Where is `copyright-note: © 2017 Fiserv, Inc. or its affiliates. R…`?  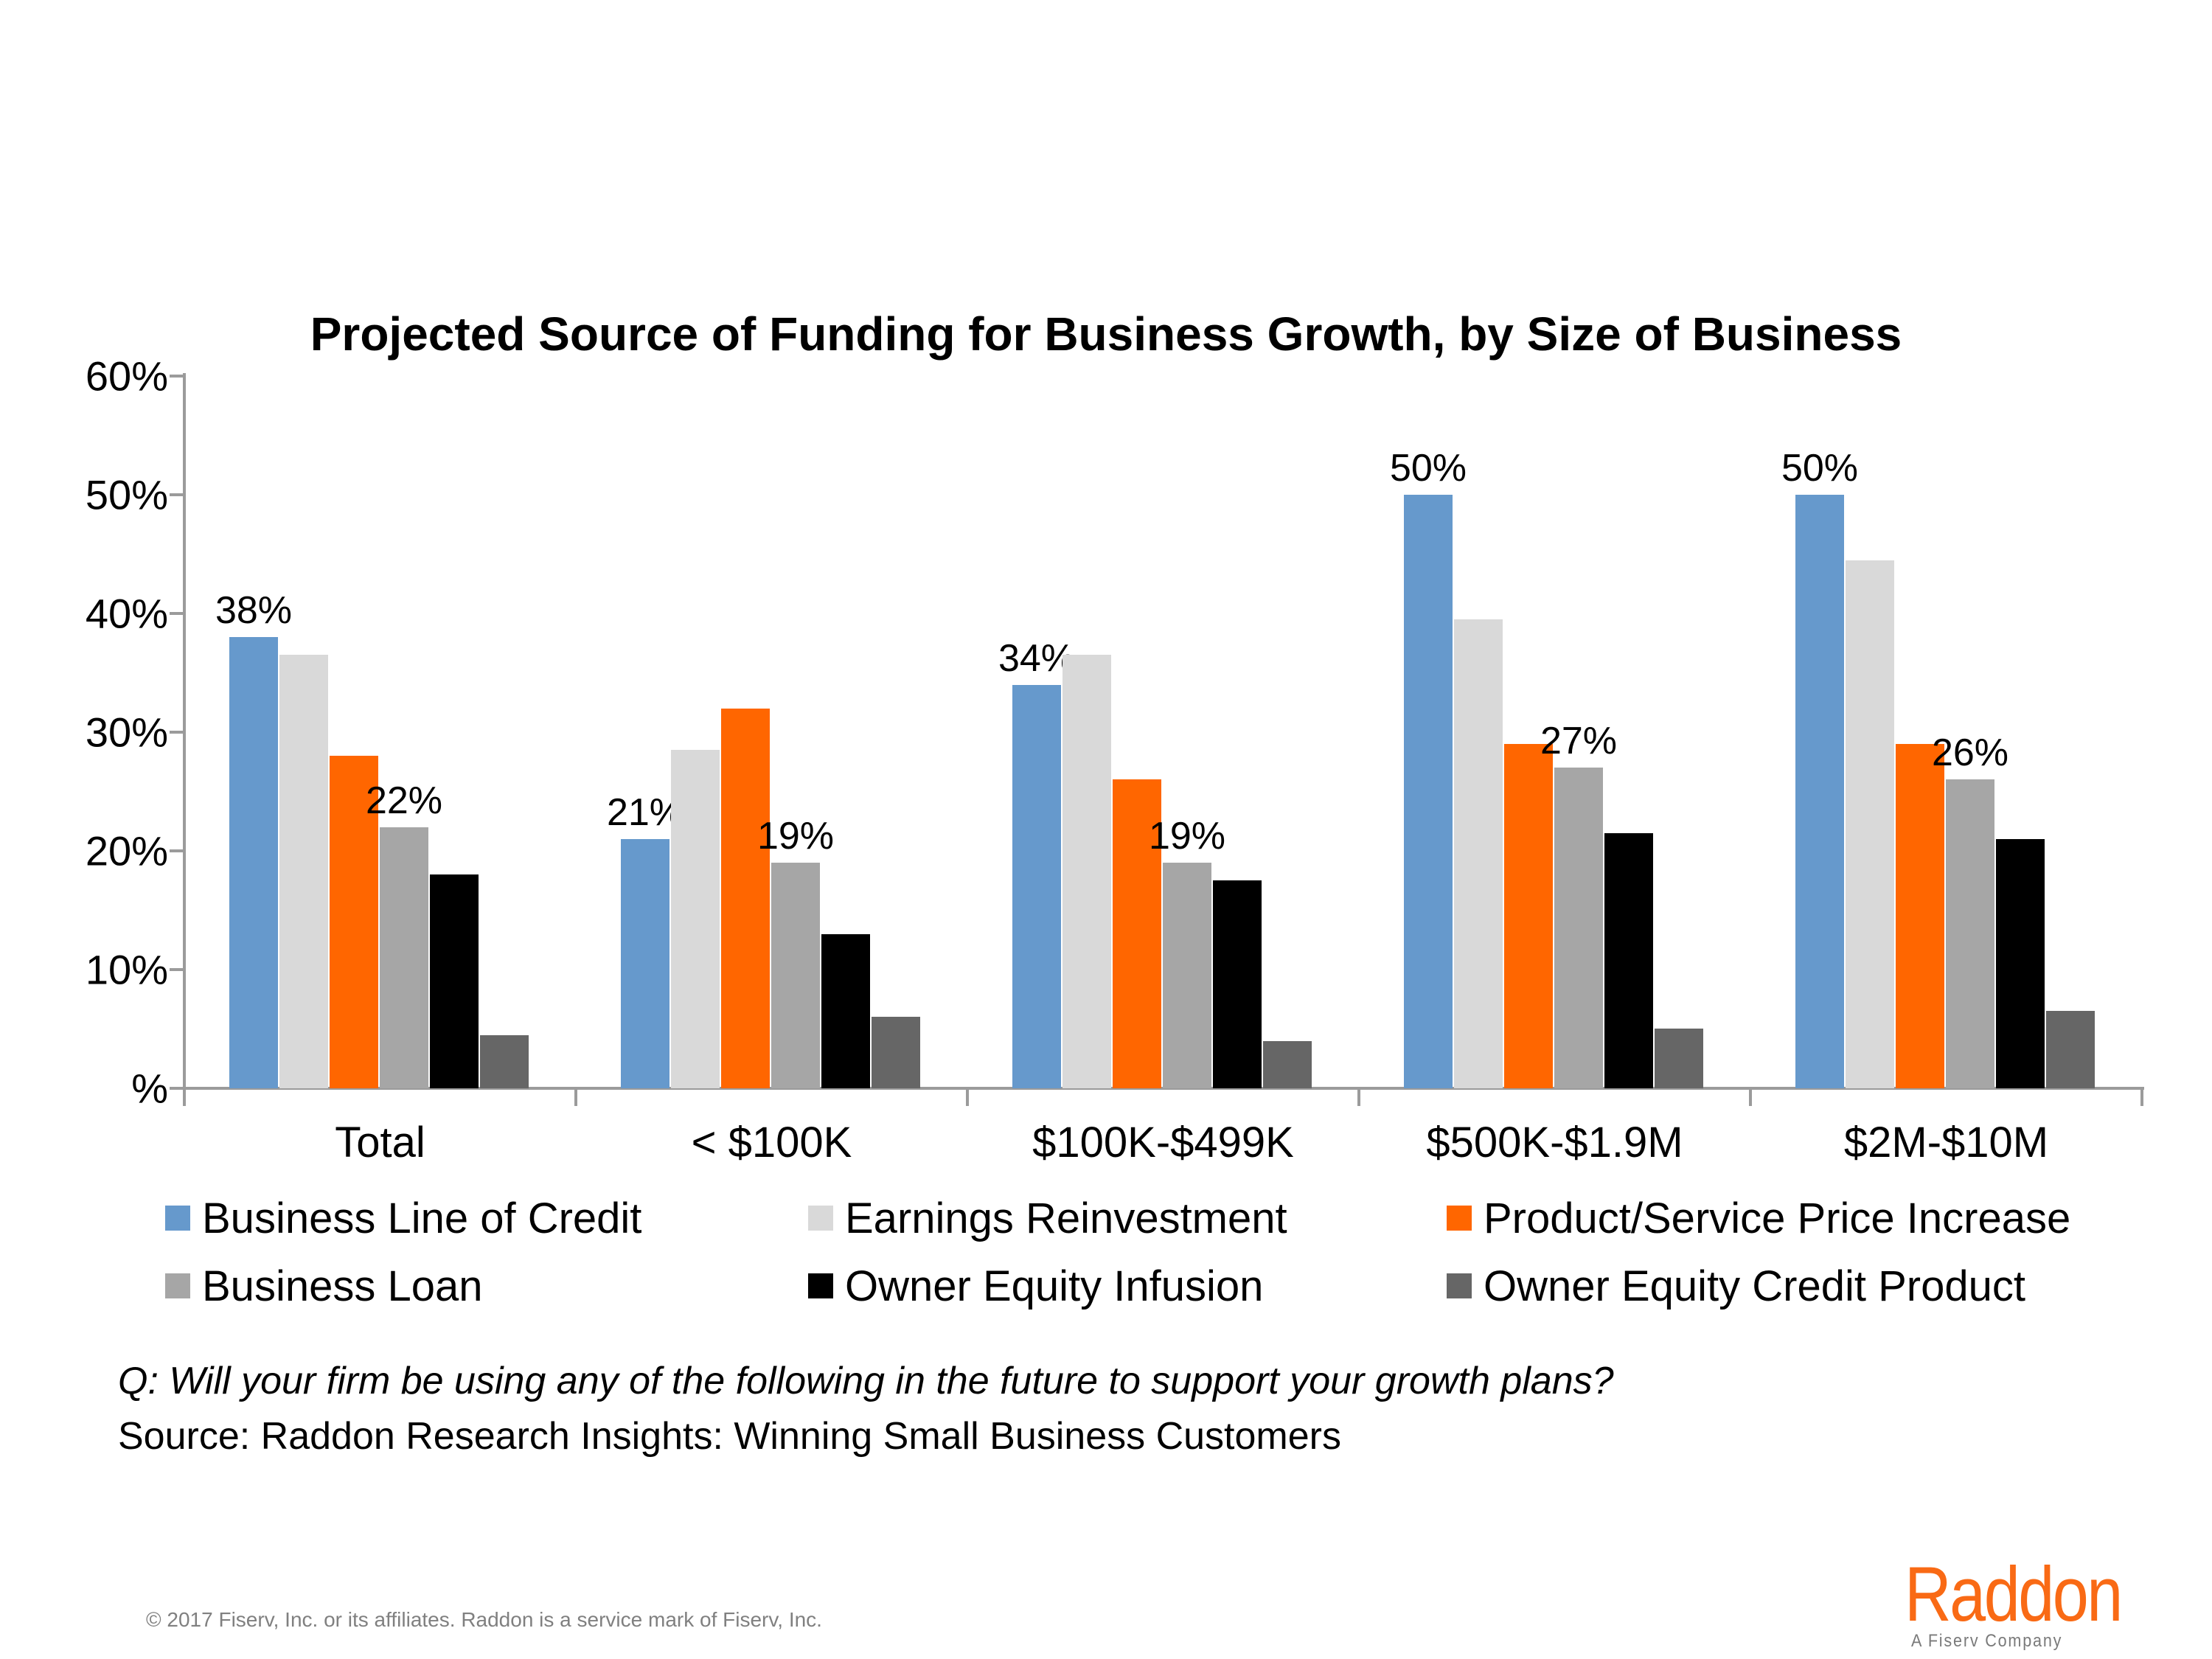
copyright-note: © 2017 Fiserv, Inc. or its affiliates. R… is located at coordinates (484, 1619).